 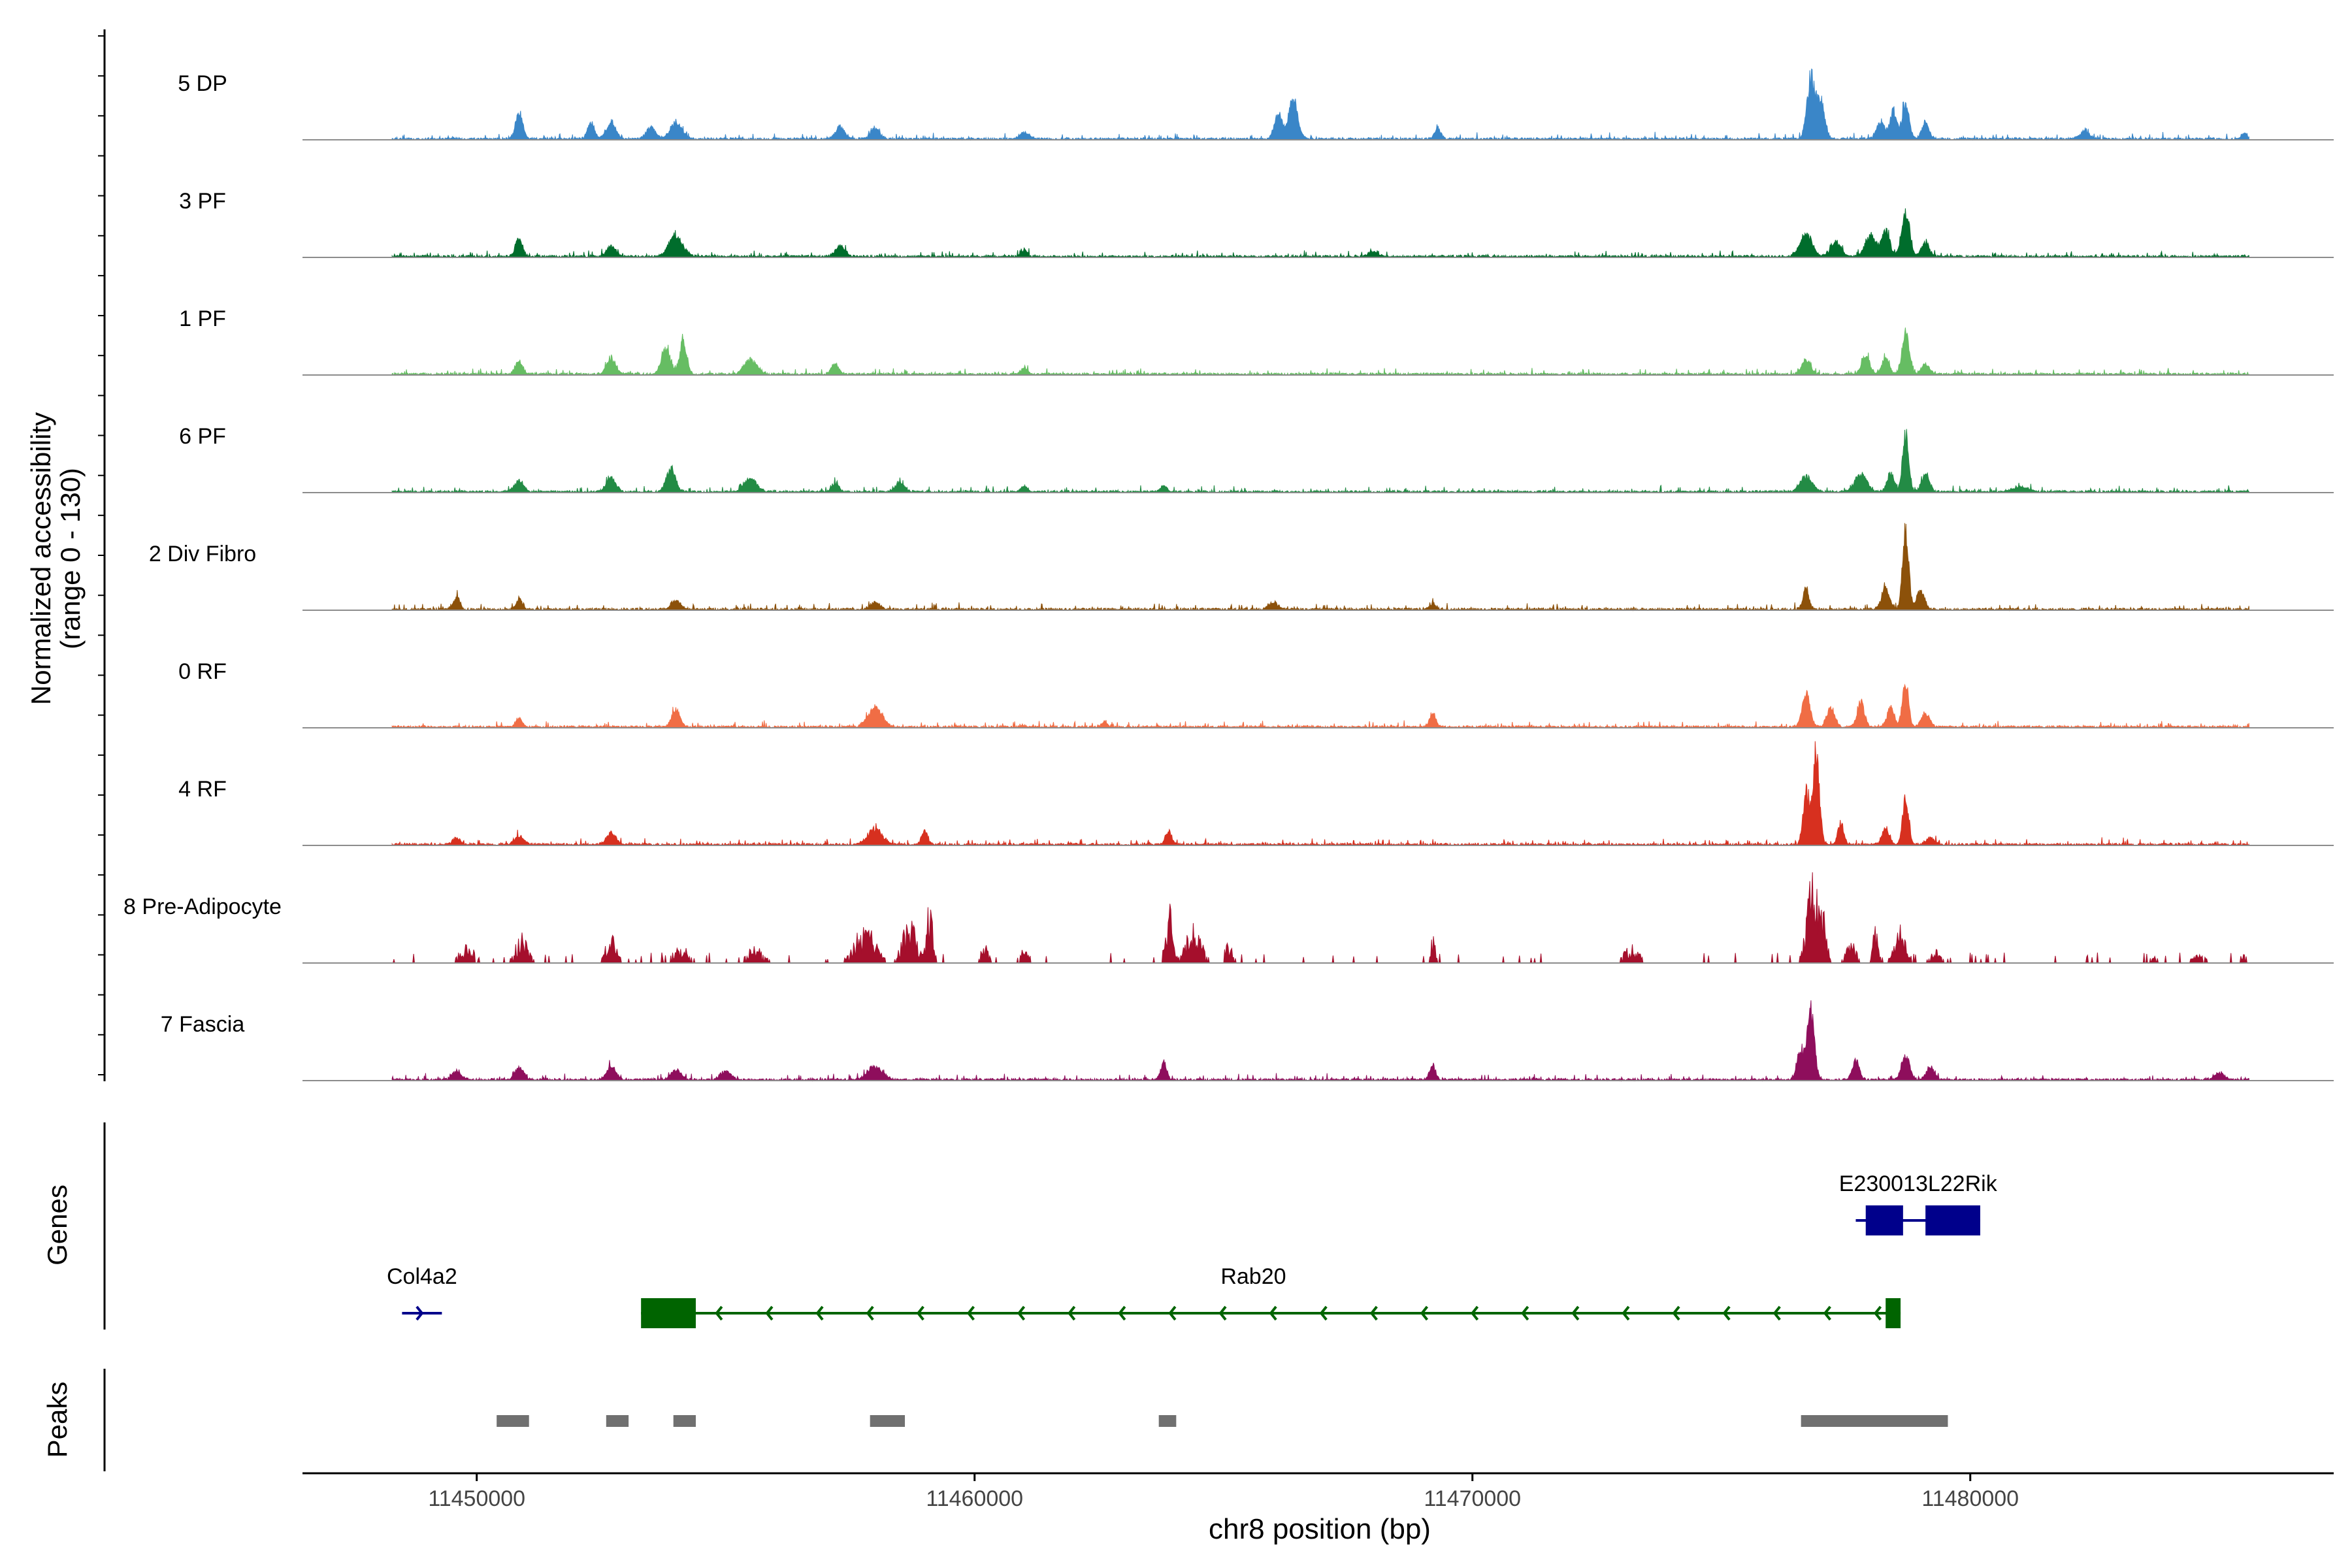 I want to click on track-1-pf: 1 PF, so click(x=1256, y=341).